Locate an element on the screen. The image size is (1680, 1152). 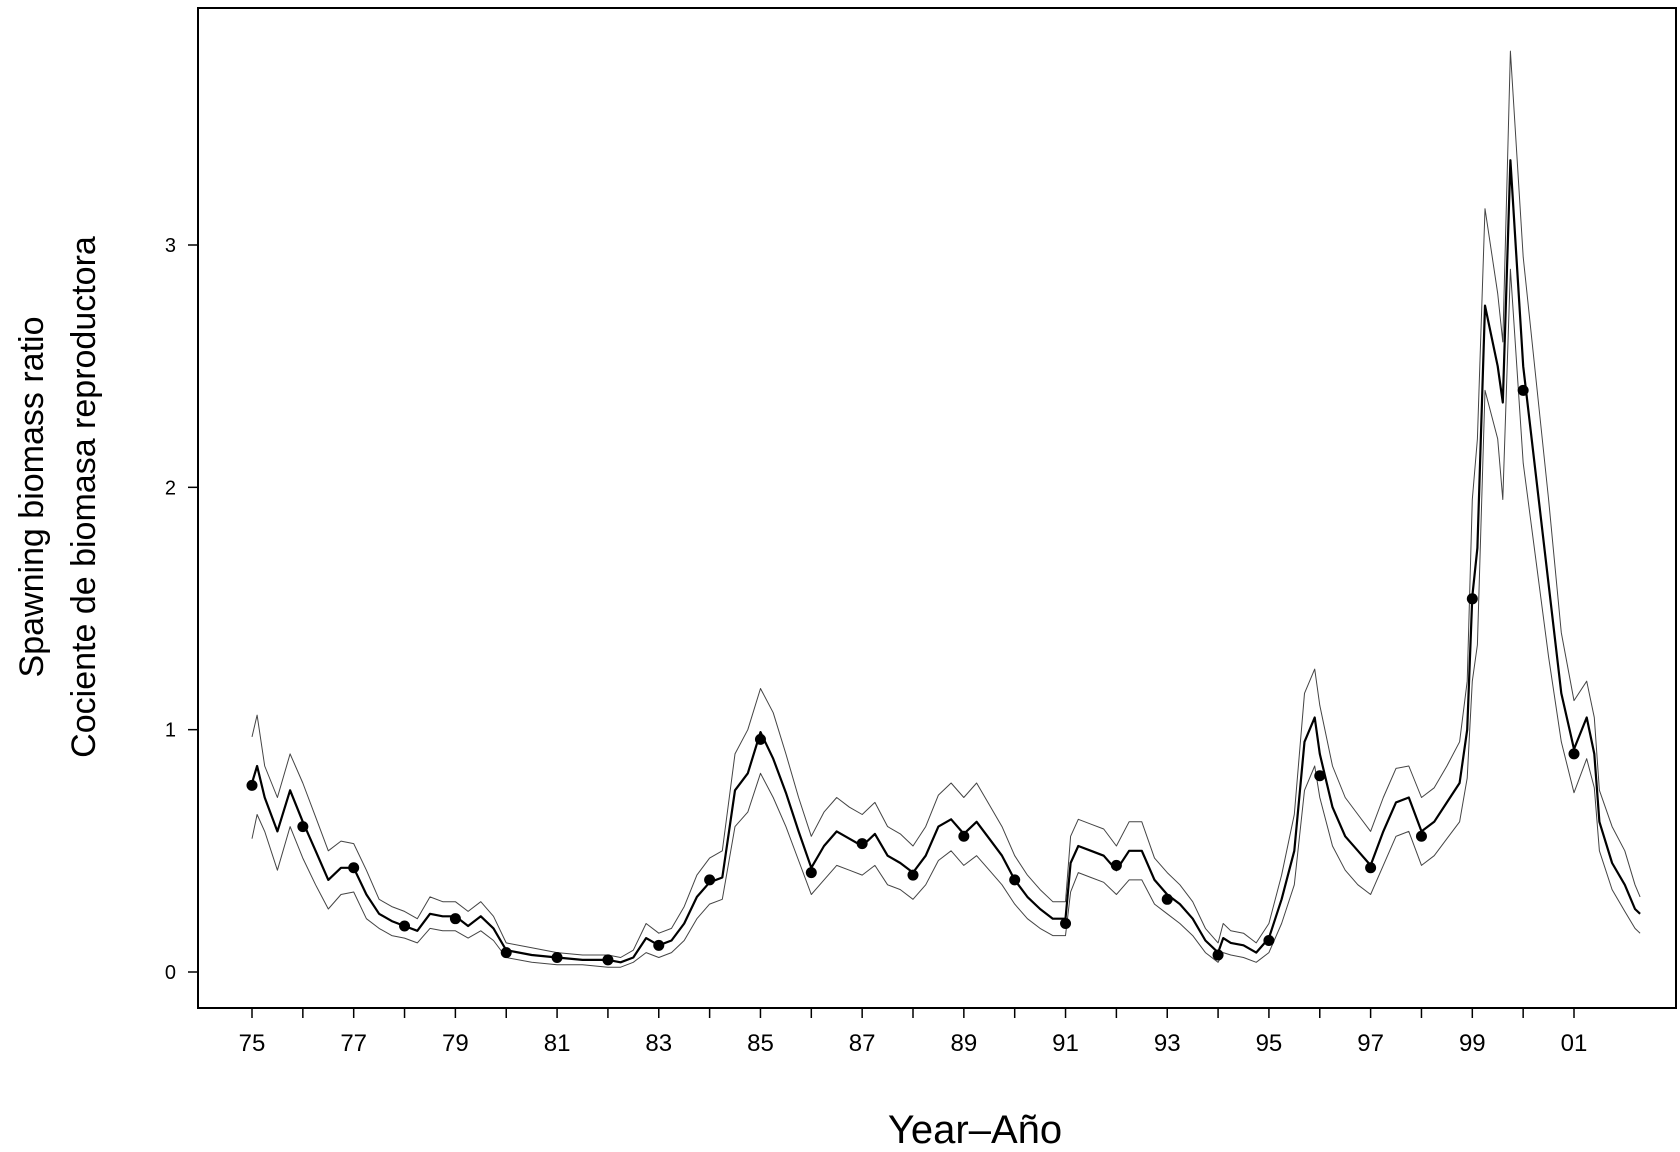
x-tick-label: 95 is located at coordinates (1269, 1043).